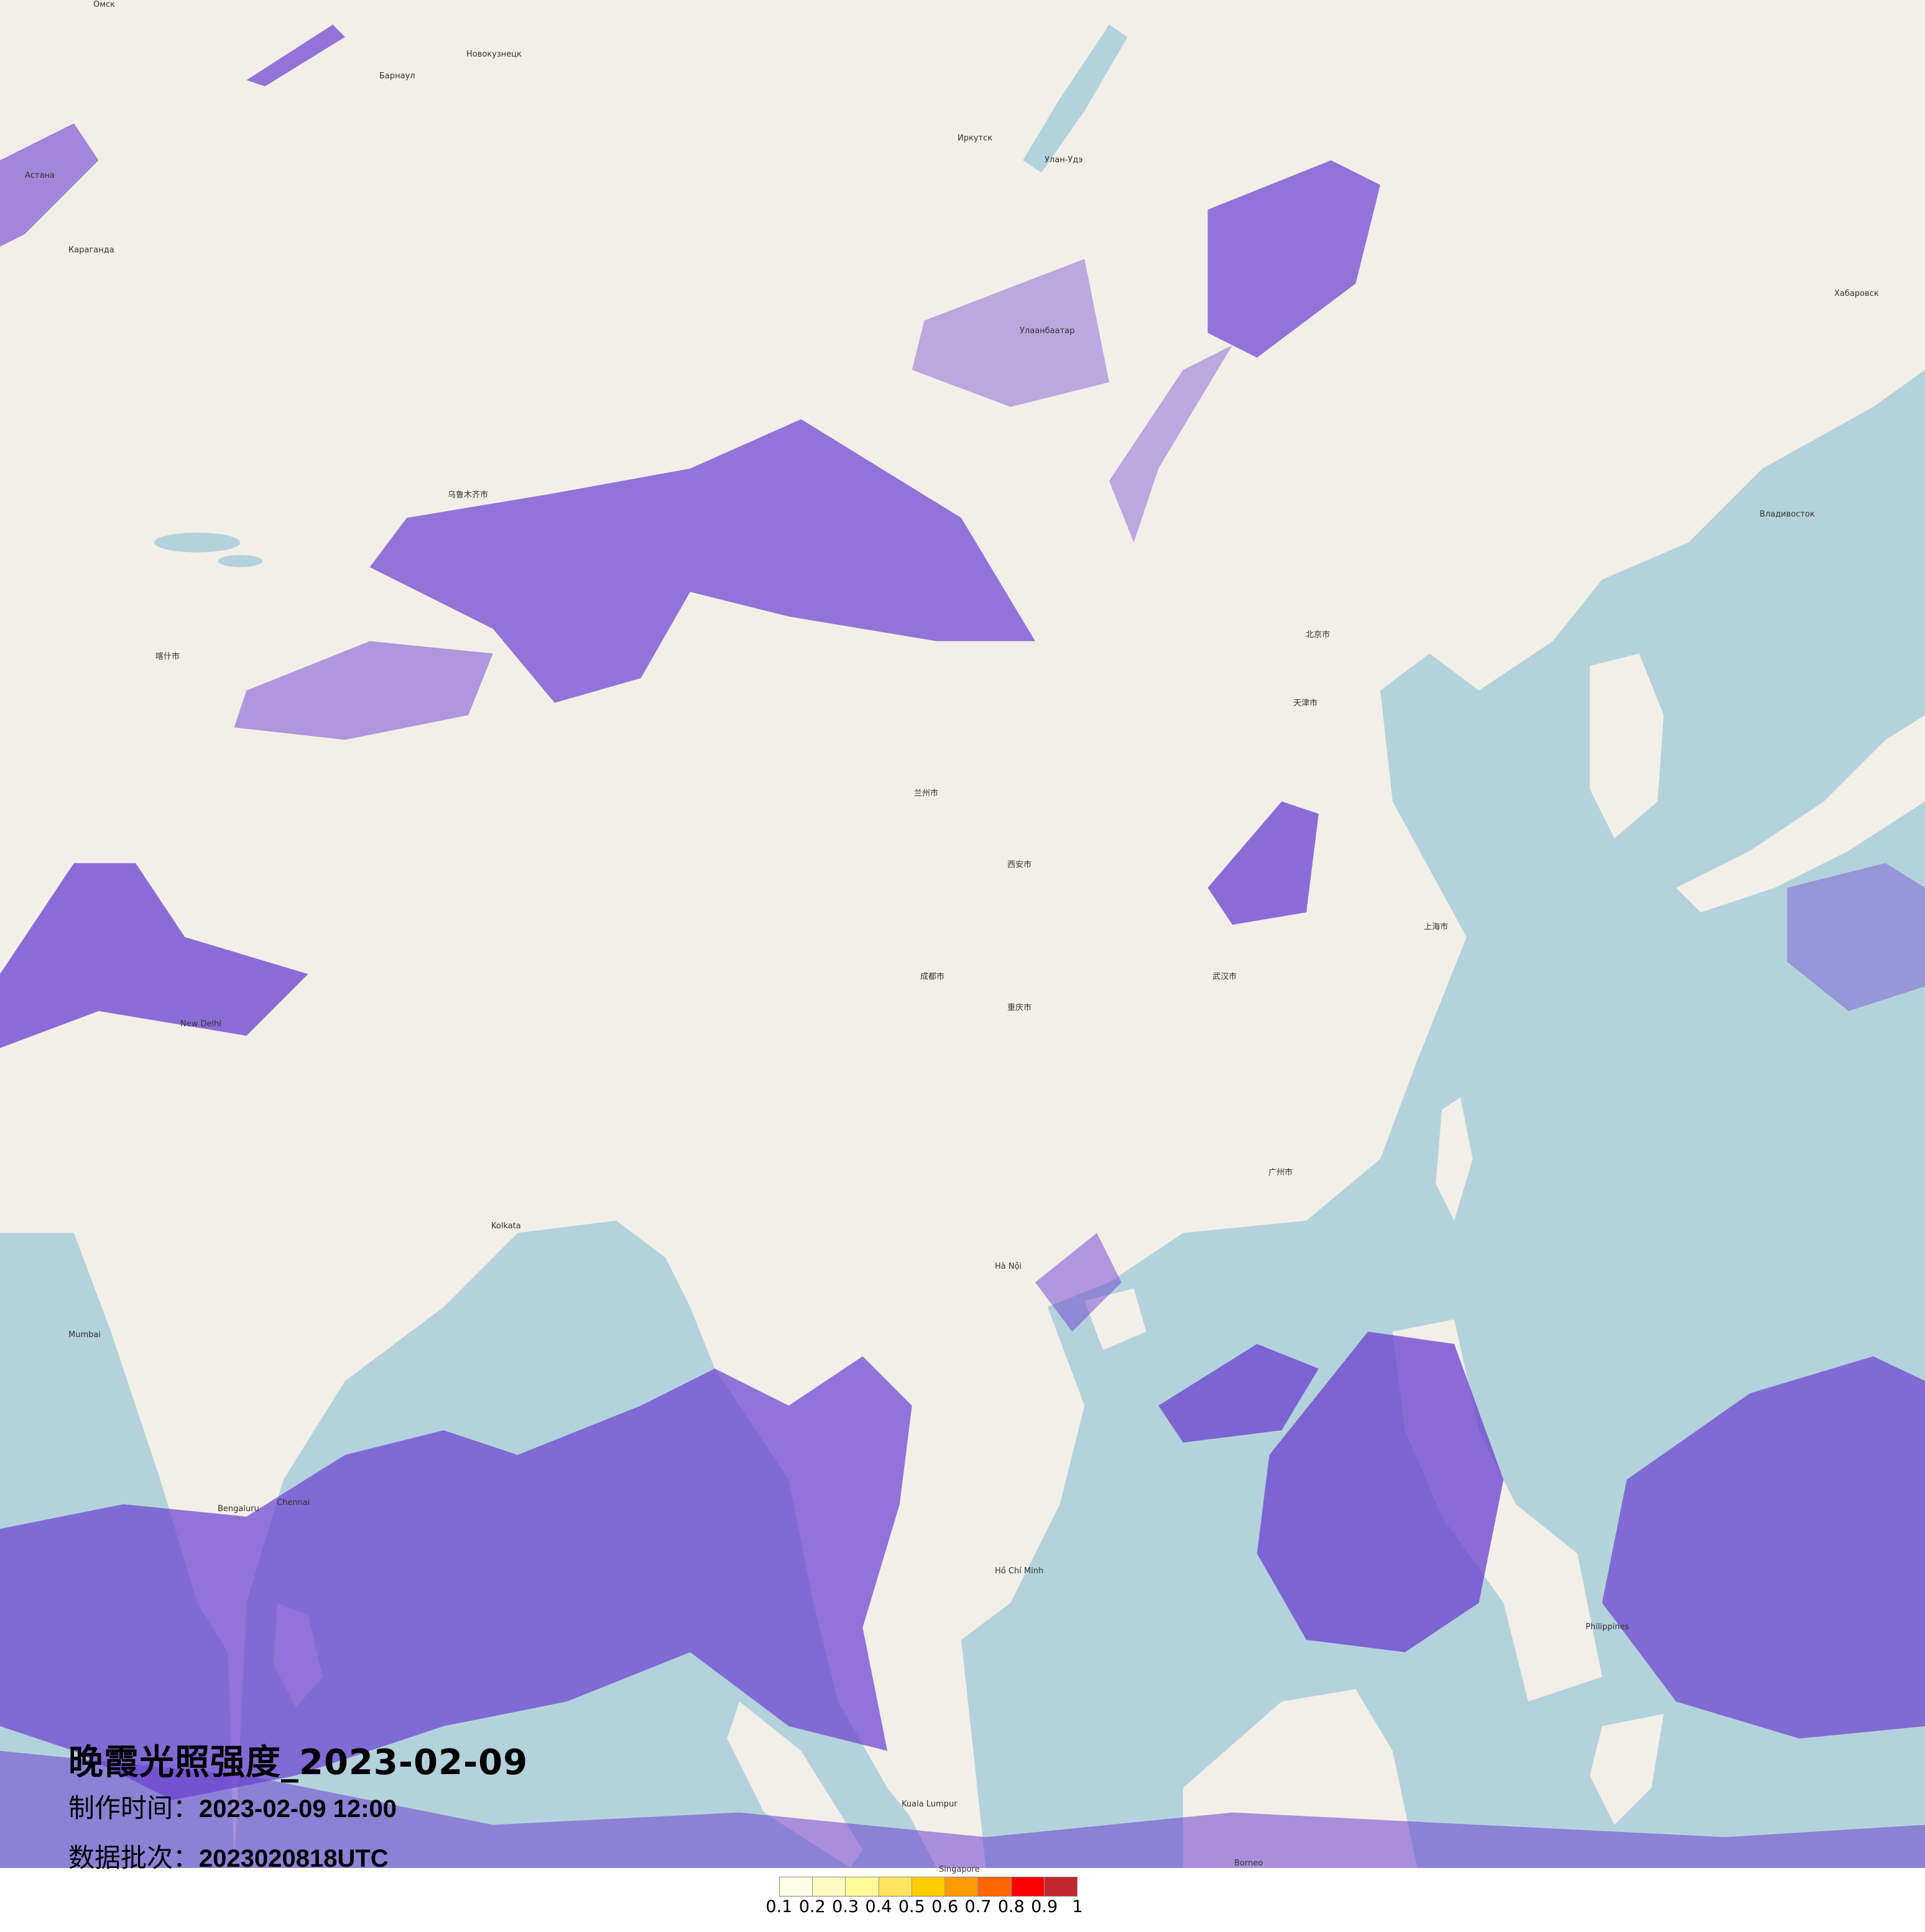 This screenshot has width=1925, height=1932. Describe the element at coordinates (779, 1906) in the screenshot. I see `legend-tick-label: 0.1` at that location.